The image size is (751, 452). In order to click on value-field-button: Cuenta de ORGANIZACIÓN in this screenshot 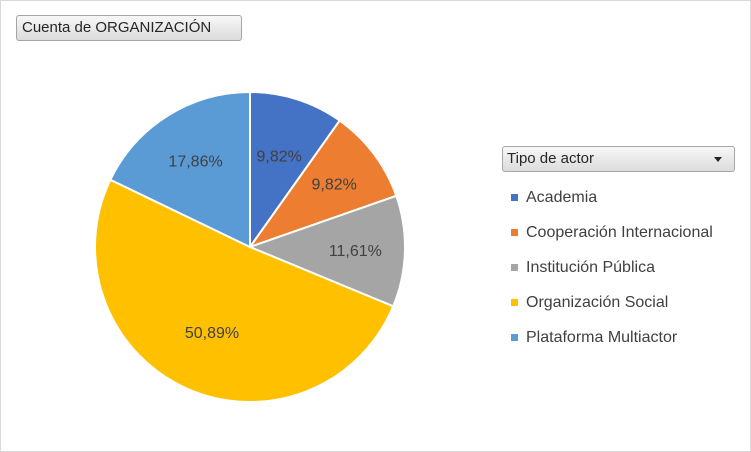, I will do `click(129, 28)`.